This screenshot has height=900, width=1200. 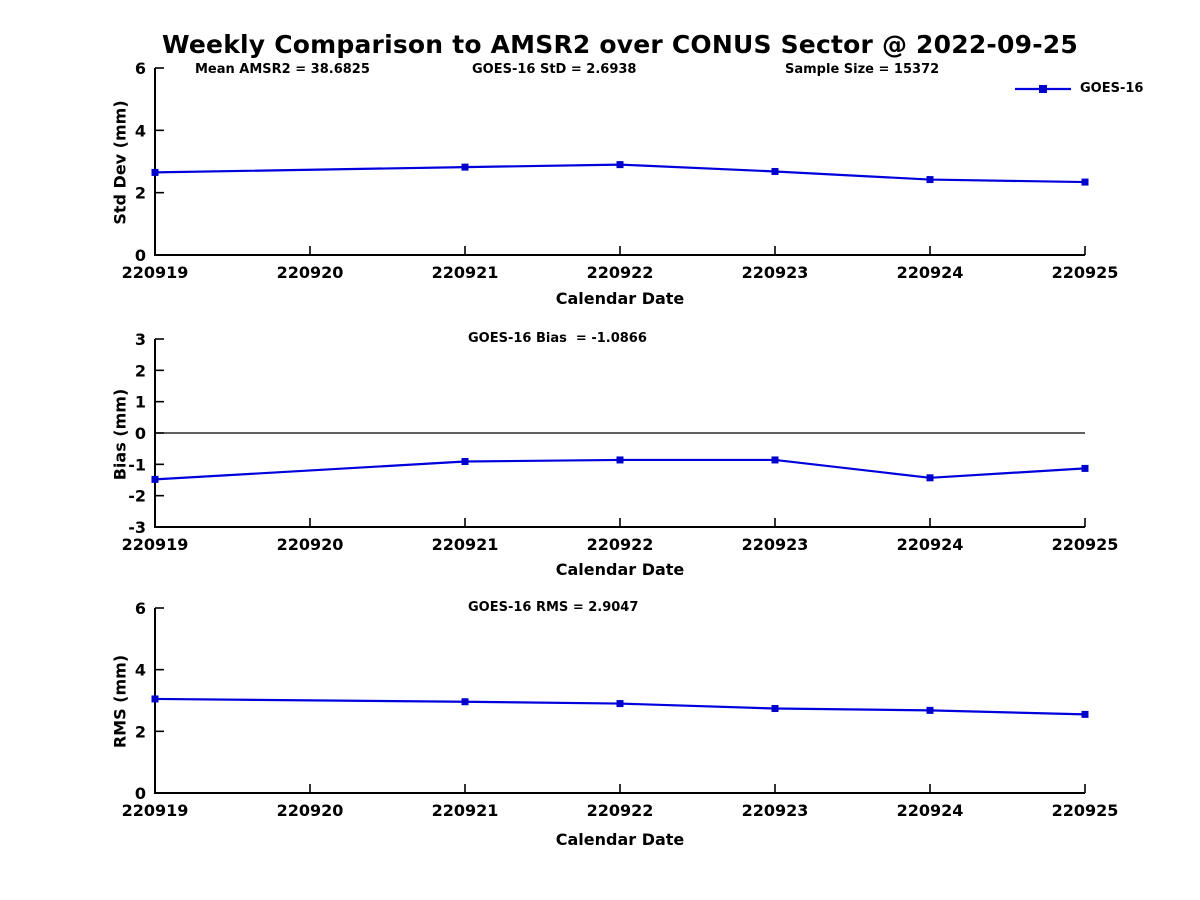 I want to click on legend-line-sample-icon, so click(x=1043, y=88).